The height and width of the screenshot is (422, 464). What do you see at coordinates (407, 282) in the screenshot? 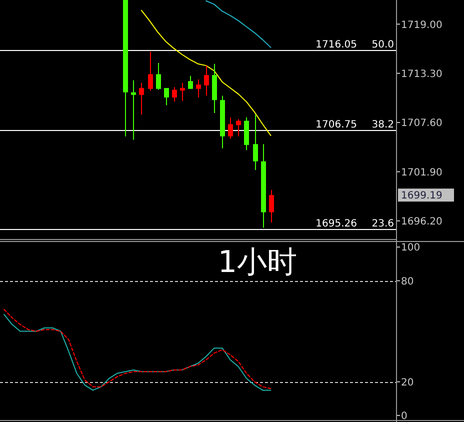
I see `y-tick-label: 80` at bounding box center [407, 282].